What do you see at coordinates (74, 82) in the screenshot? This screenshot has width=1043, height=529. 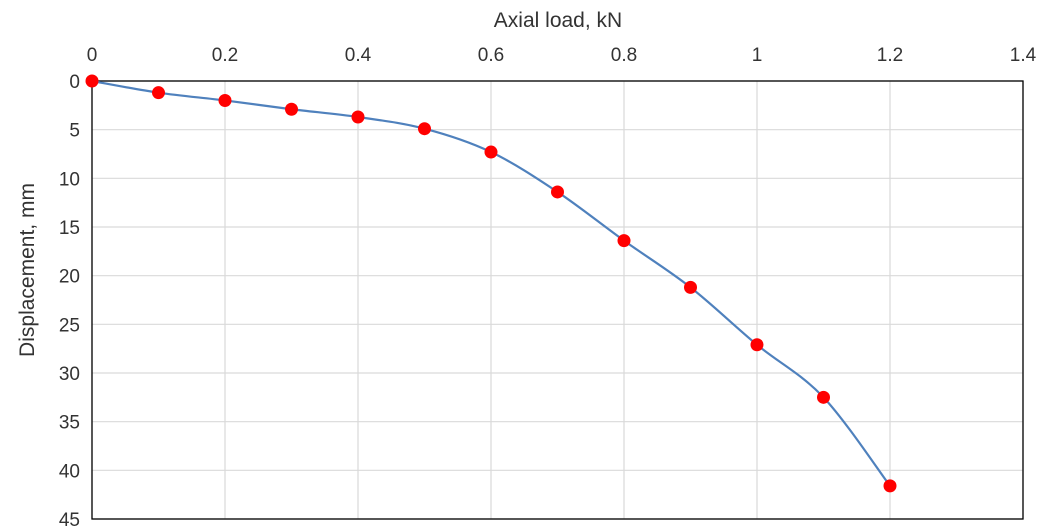 I see `y-tick-label: 0` at bounding box center [74, 82].